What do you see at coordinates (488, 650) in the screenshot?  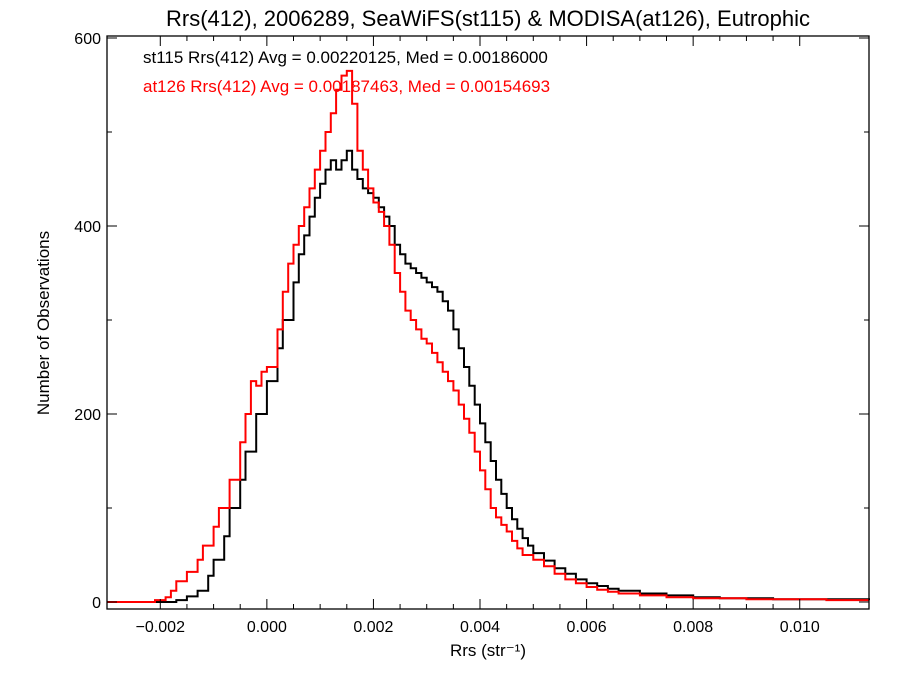 I see `x-axis-label: Rrs (str⁻¹)` at bounding box center [488, 650].